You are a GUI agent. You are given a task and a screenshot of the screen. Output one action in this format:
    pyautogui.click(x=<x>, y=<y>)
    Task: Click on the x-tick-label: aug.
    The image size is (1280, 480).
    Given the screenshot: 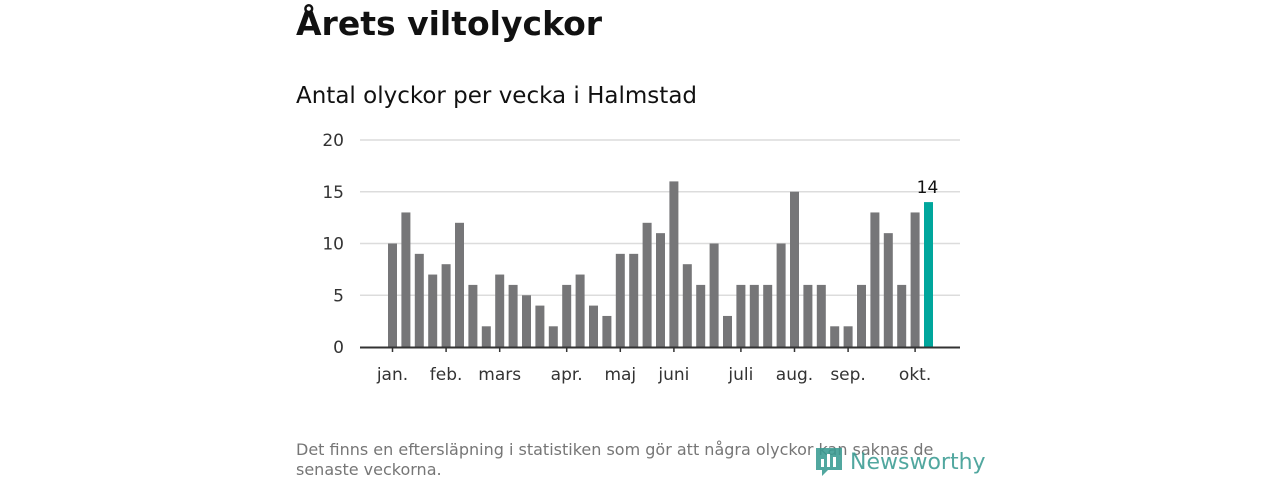 What is the action you would take?
    pyautogui.click(x=794, y=375)
    